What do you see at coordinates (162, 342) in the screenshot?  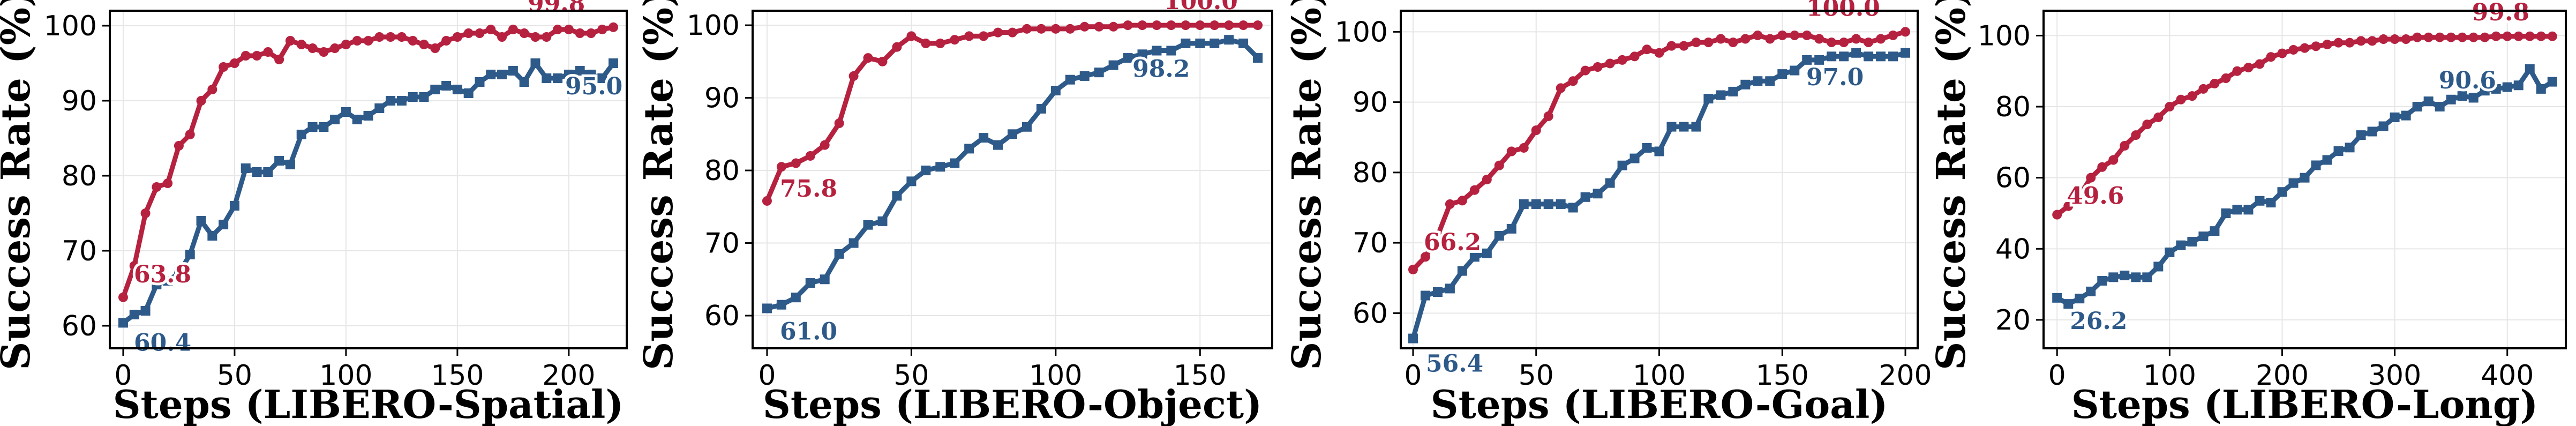 I see `data-label: 60.4` at bounding box center [162, 342].